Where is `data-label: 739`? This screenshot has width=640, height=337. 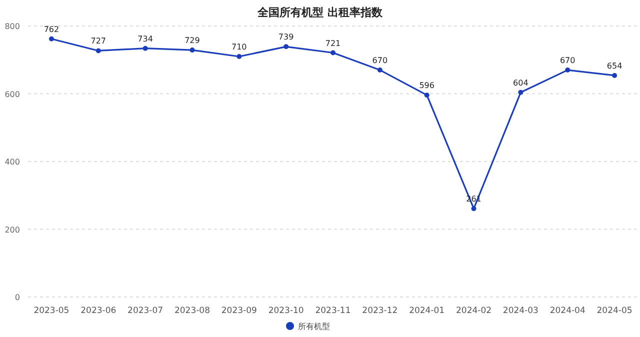 data-label: 739 is located at coordinates (286, 37).